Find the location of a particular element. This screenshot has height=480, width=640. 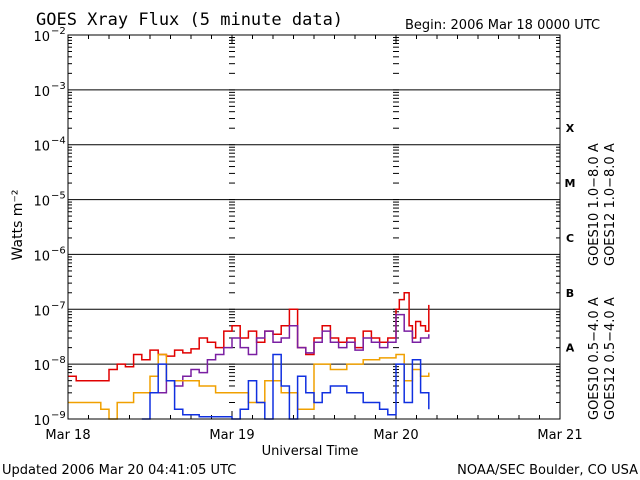

legend-entry: GOES10 0.5−4.0 A is located at coordinates (594, 358).